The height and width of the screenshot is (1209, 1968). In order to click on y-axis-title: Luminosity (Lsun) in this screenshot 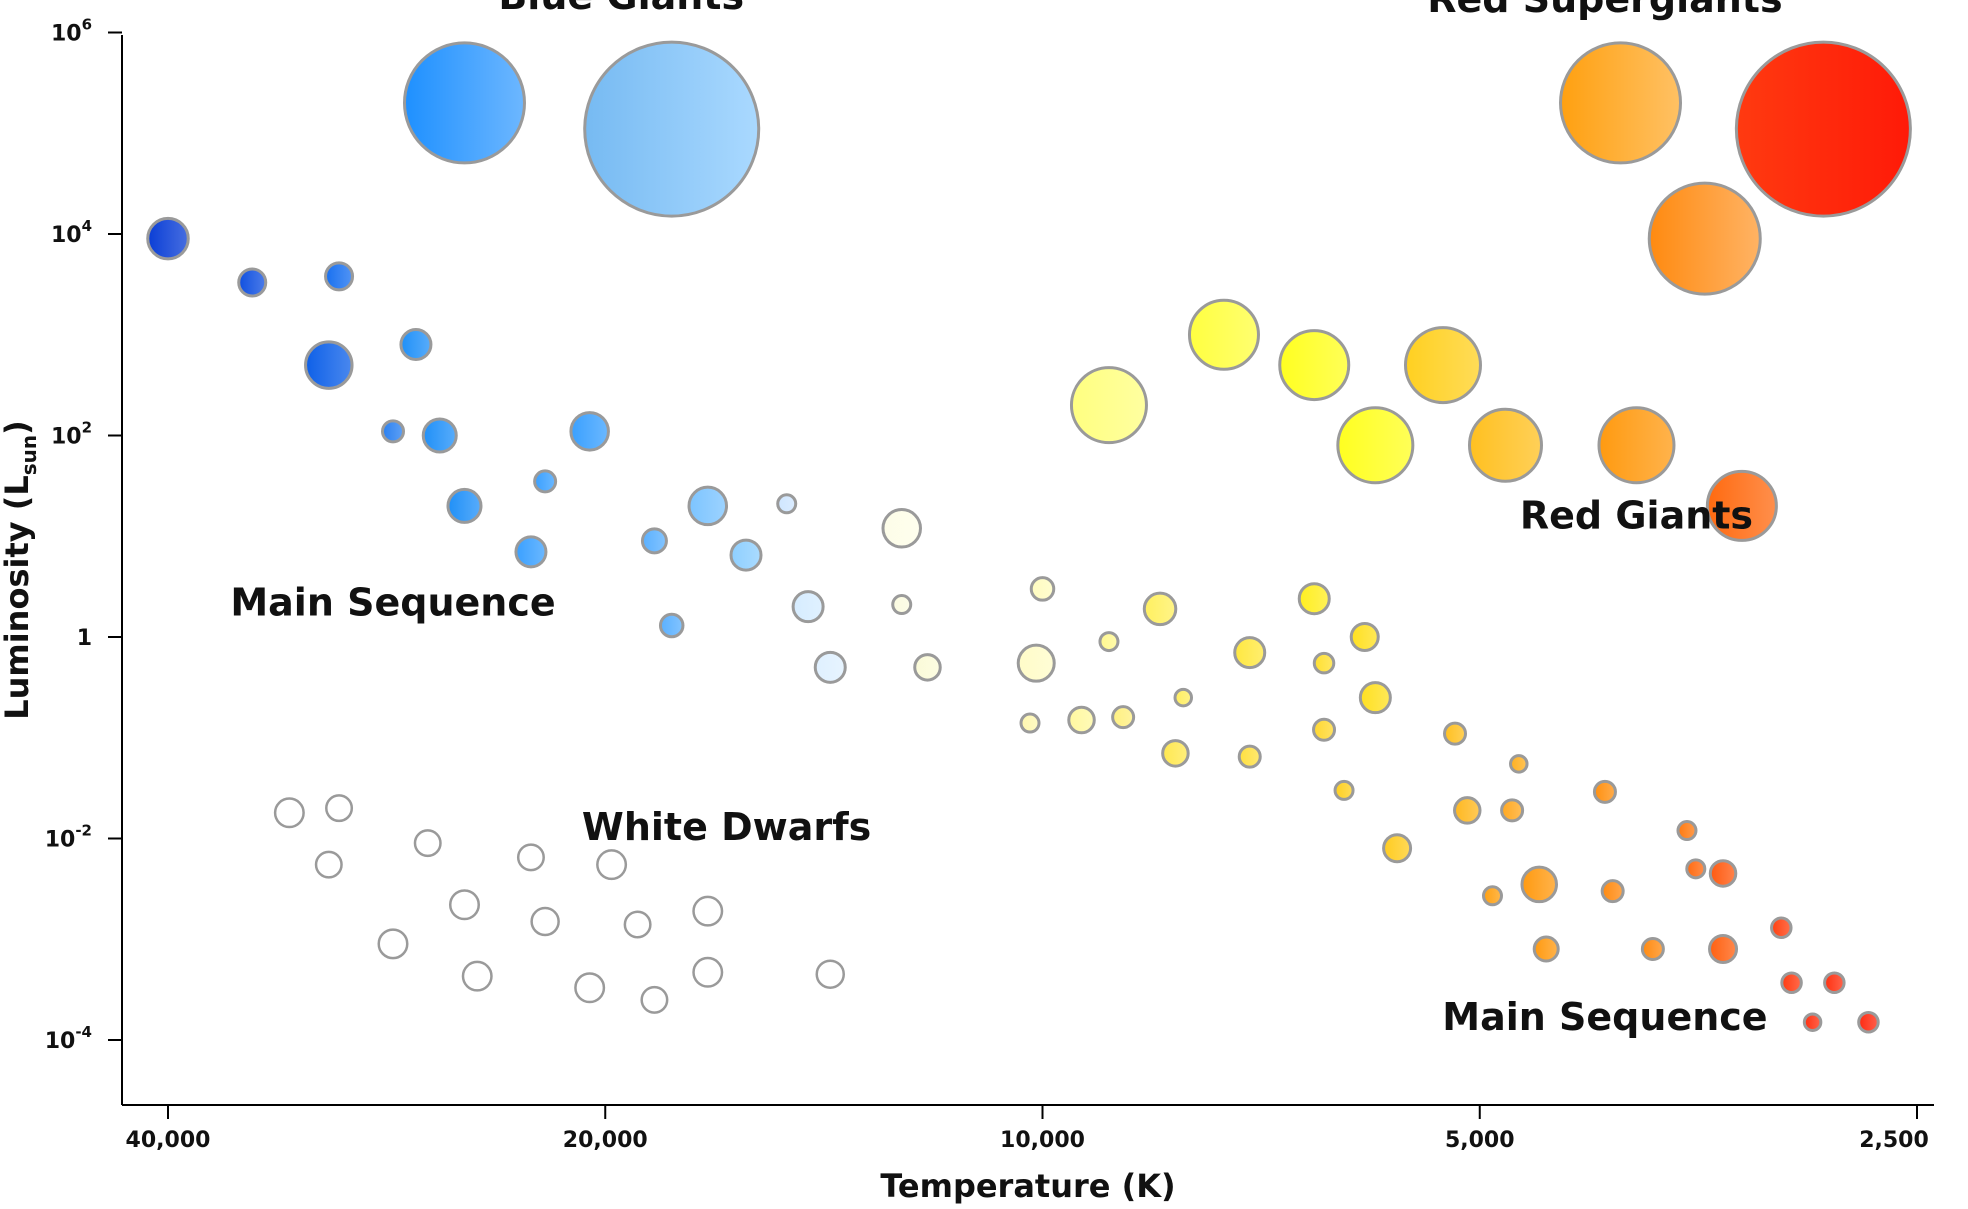, I will do `click(20, 570)`.